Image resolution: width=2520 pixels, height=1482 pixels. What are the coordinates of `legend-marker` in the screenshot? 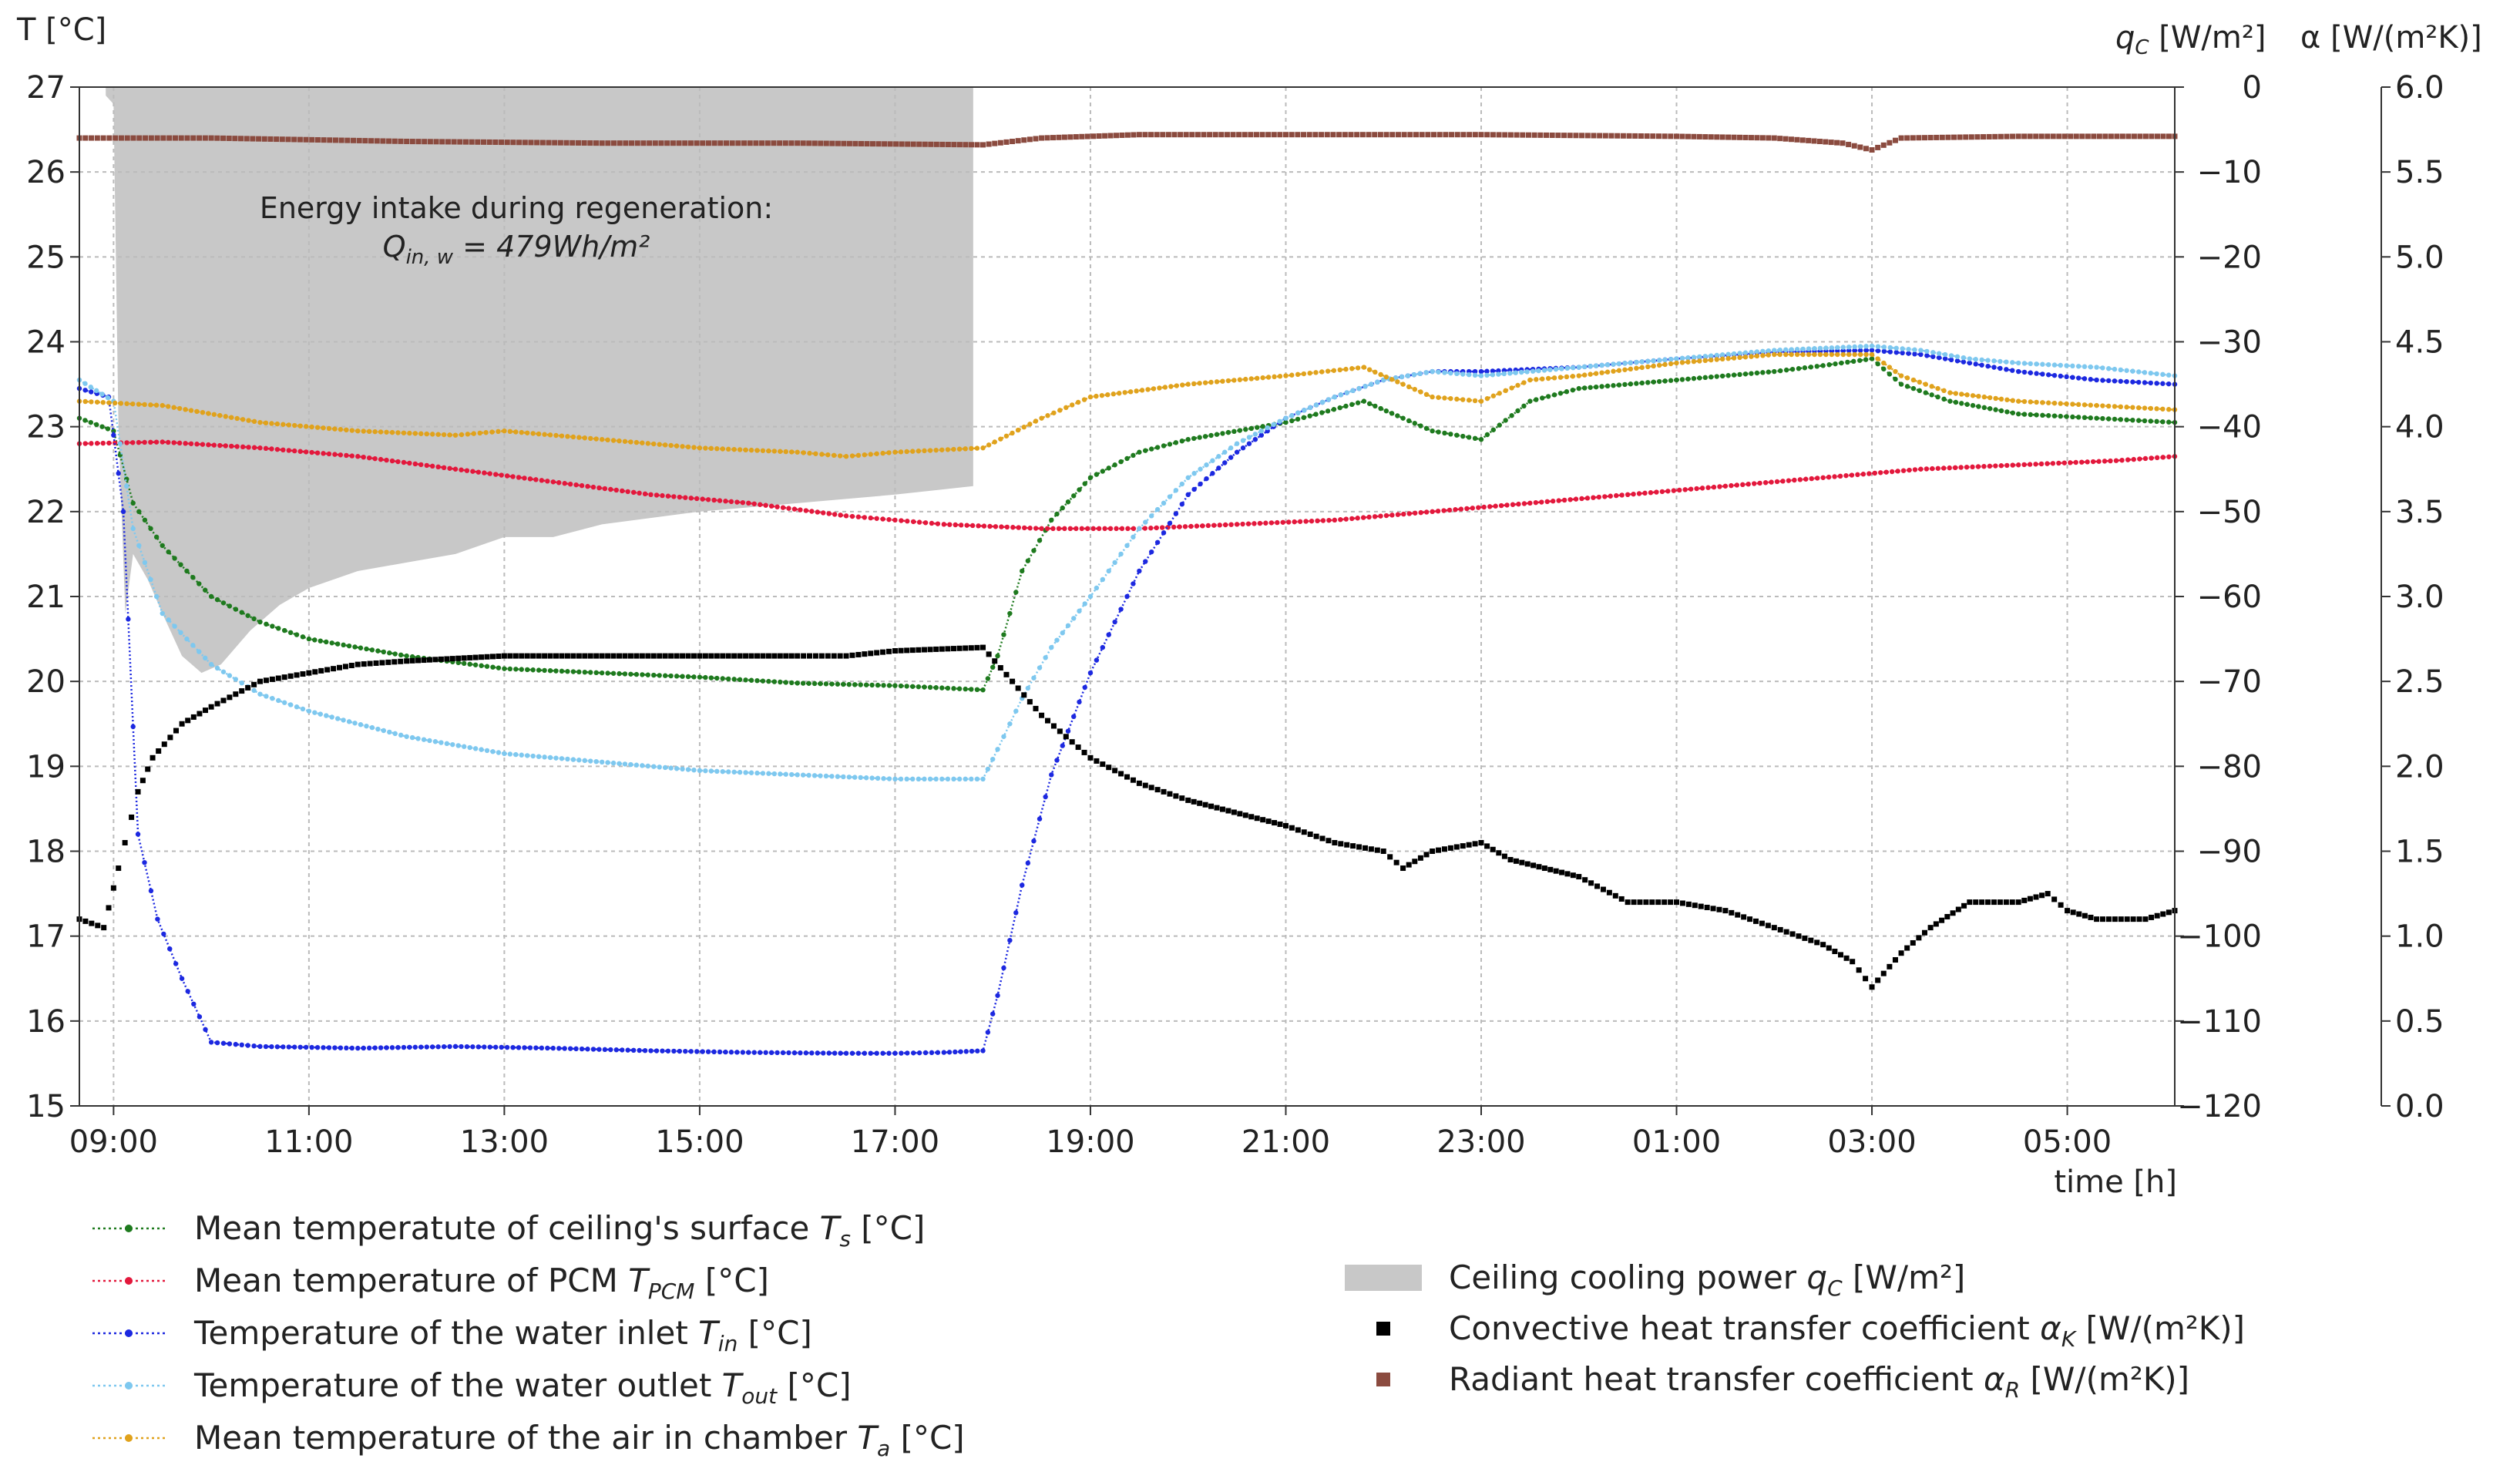 It's located at (129, 1333).